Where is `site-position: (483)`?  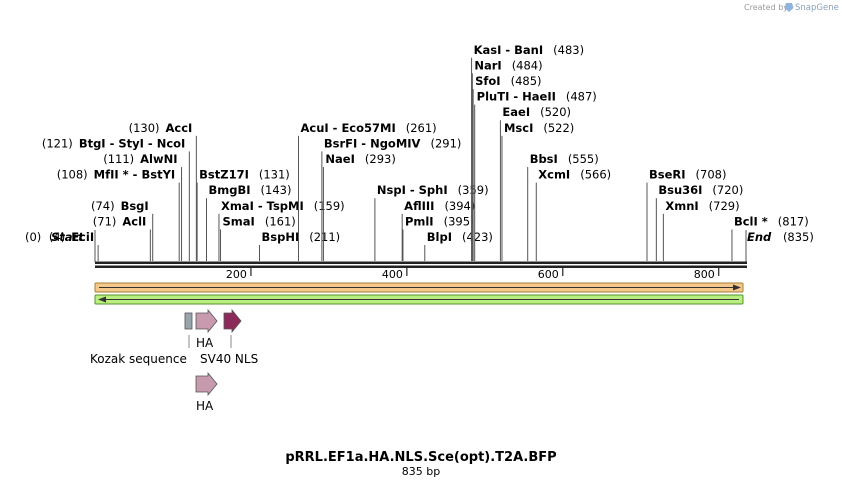
site-position: (483) is located at coordinates (568, 50).